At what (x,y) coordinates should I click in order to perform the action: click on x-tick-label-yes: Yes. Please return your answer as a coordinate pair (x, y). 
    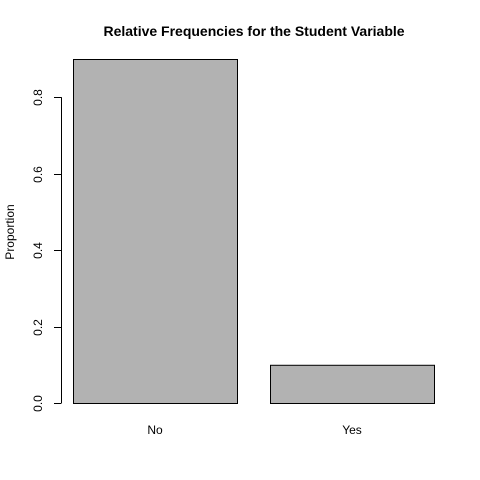
    Looking at the image, I should click on (352, 430).